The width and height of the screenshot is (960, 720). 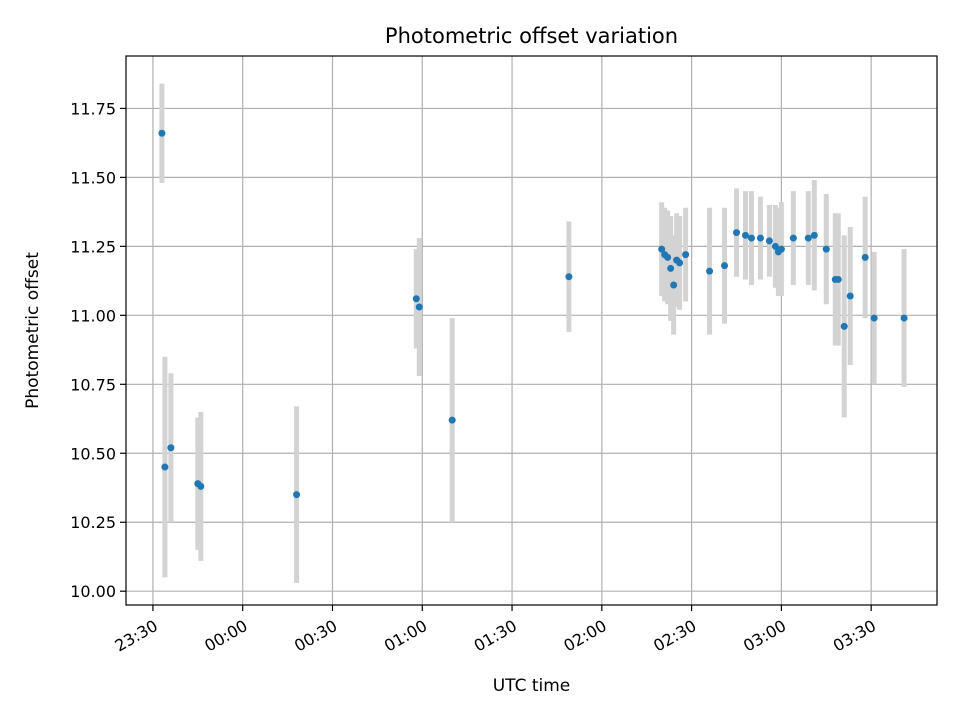 What do you see at coordinates (93, 453) in the screenshot?
I see `y-tick-label: 10.50` at bounding box center [93, 453].